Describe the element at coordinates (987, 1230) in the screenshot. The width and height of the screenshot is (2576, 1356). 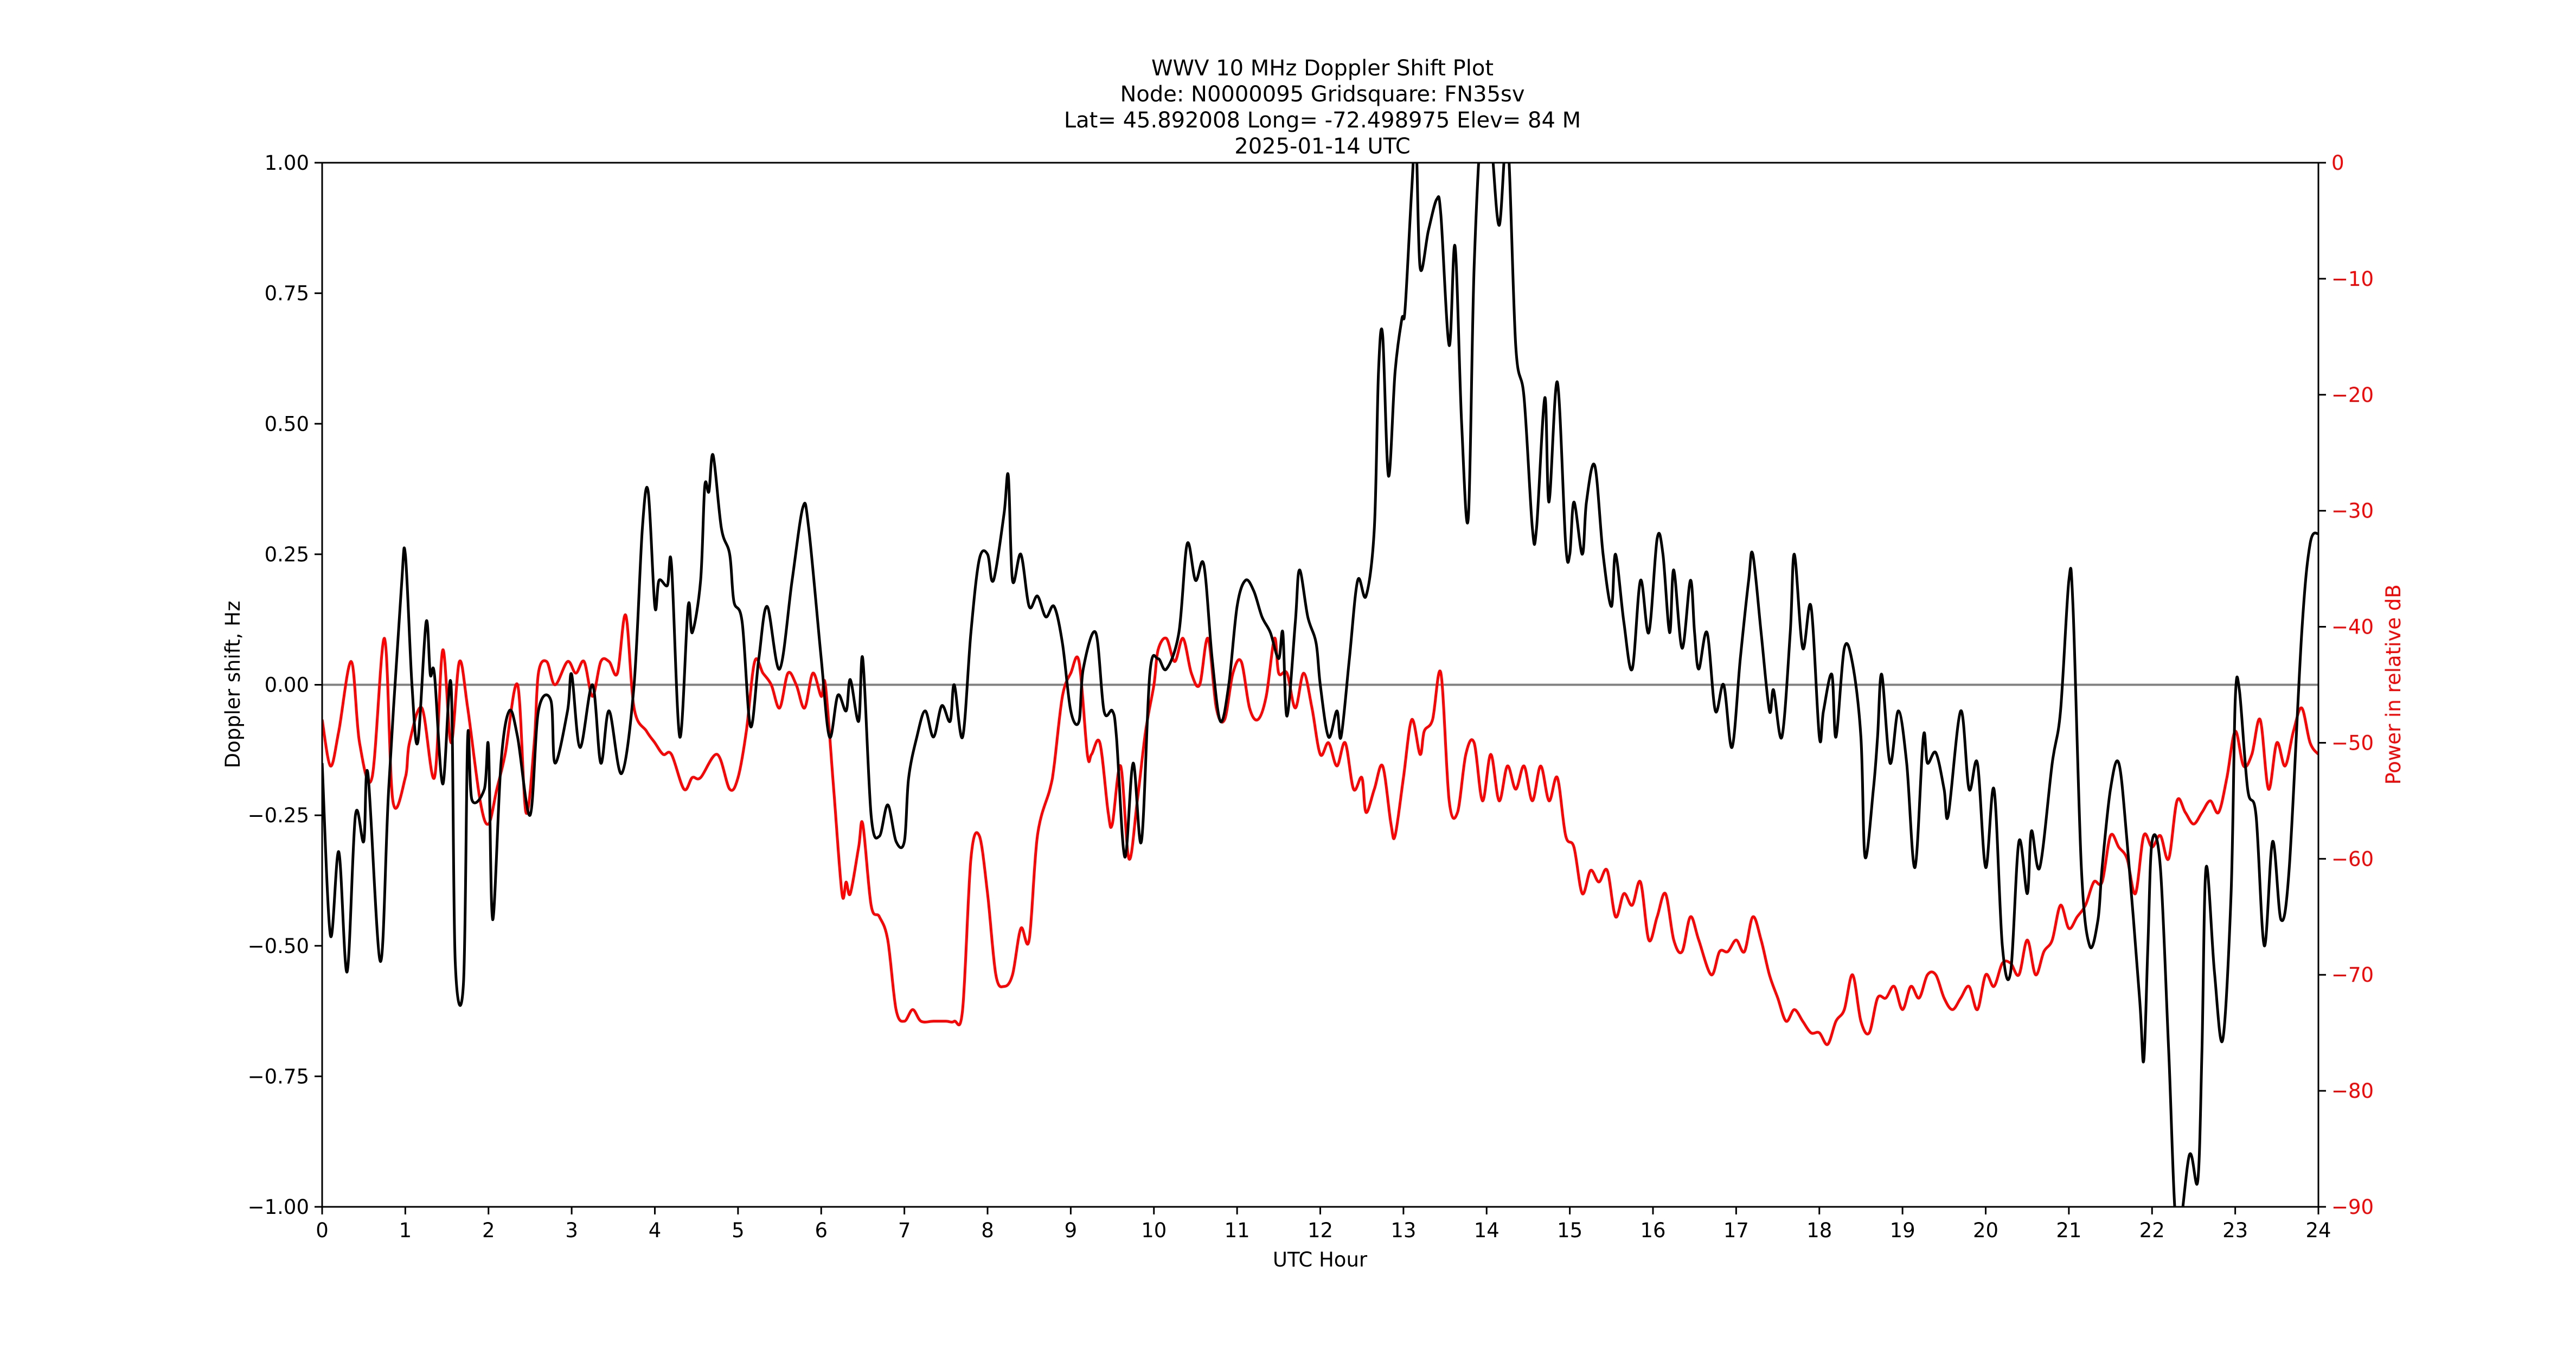
I see `x-tick-label: 8` at that location.